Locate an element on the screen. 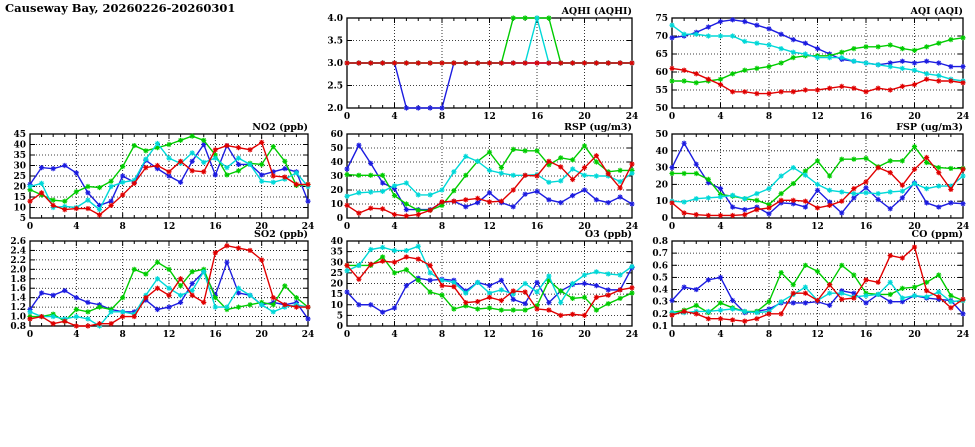 The height and width of the screenshot is (447, 975). svg-text: 2.6 is located at coordinates (18, 242).